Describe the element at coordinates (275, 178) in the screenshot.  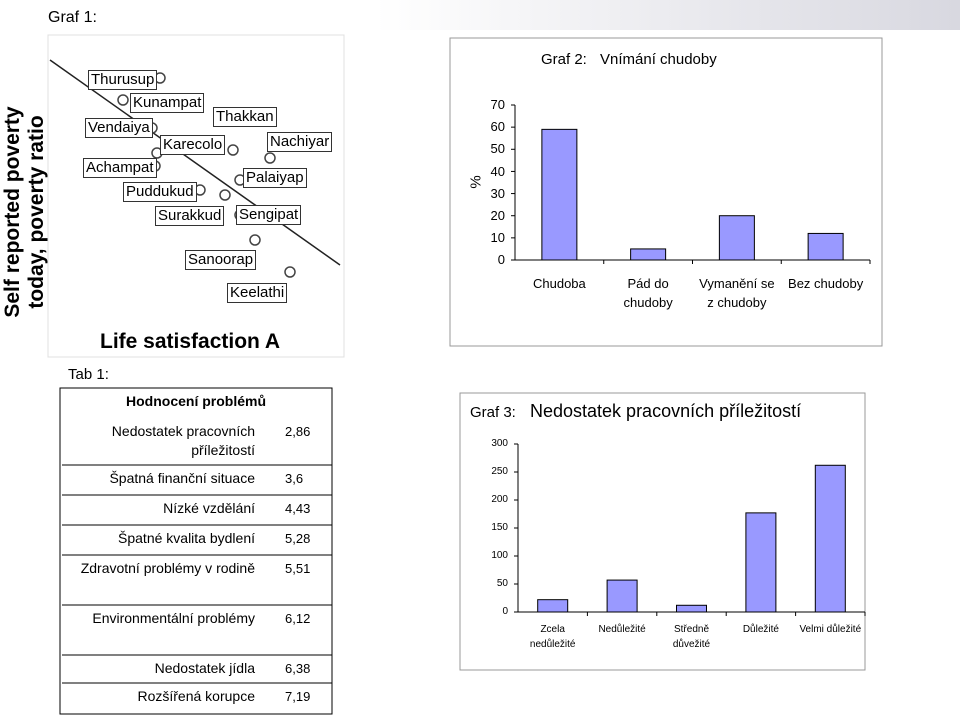
I see `point-label: Palaiyap` at that location.